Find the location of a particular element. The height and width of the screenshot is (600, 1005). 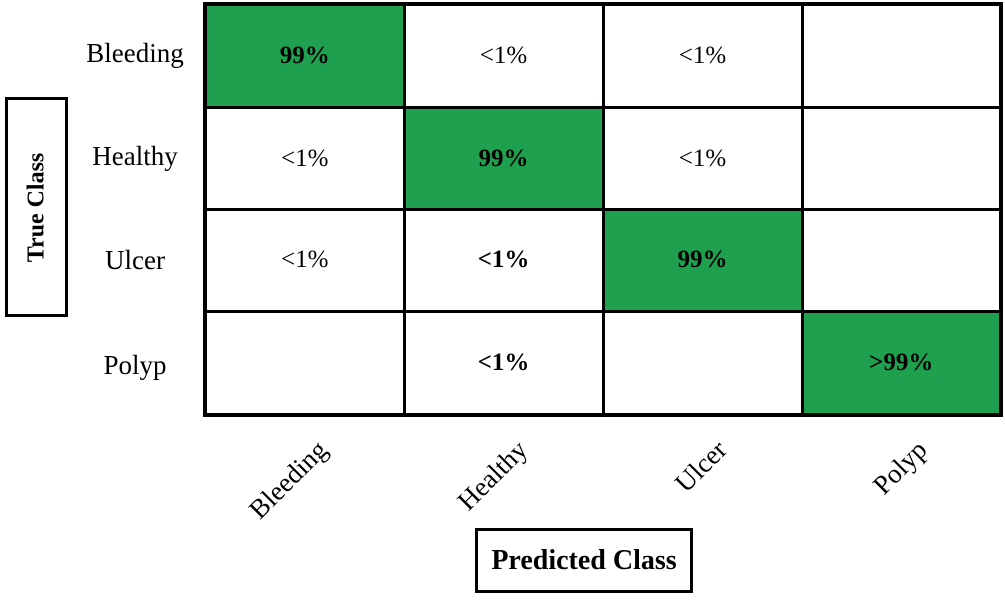

matrix-cell-polyp-ulcer is located at coordinates (702, 363).